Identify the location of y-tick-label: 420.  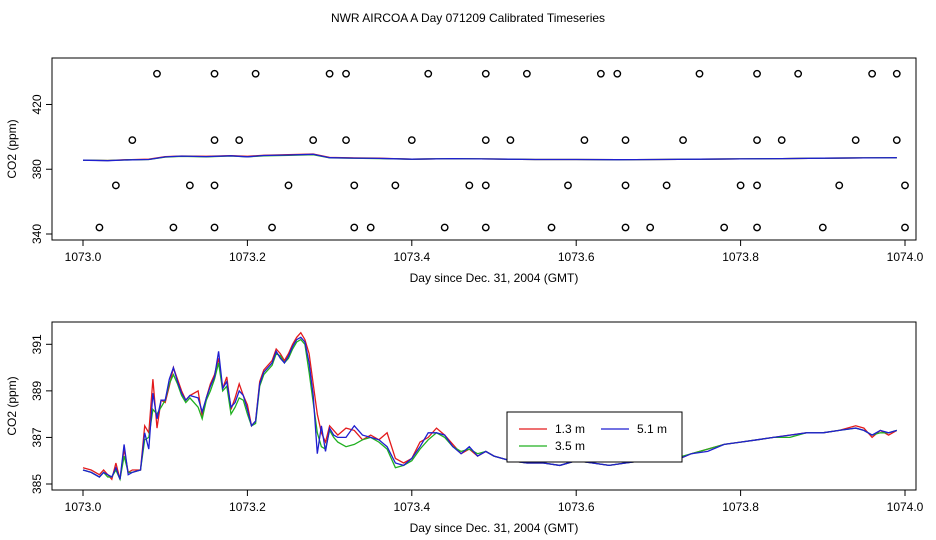
(37, 104).